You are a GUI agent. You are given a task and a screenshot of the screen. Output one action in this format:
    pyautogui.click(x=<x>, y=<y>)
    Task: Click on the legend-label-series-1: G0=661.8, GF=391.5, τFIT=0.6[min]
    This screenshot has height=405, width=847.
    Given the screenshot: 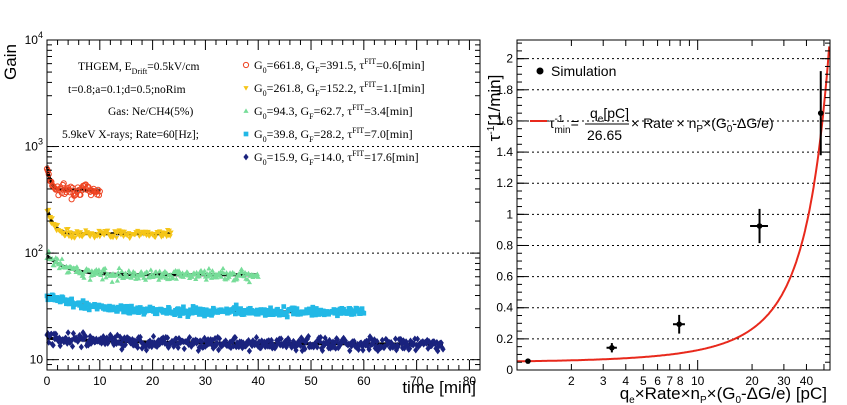 What is the action you would take?
    pyautogui.click(x=339, y=66)
    